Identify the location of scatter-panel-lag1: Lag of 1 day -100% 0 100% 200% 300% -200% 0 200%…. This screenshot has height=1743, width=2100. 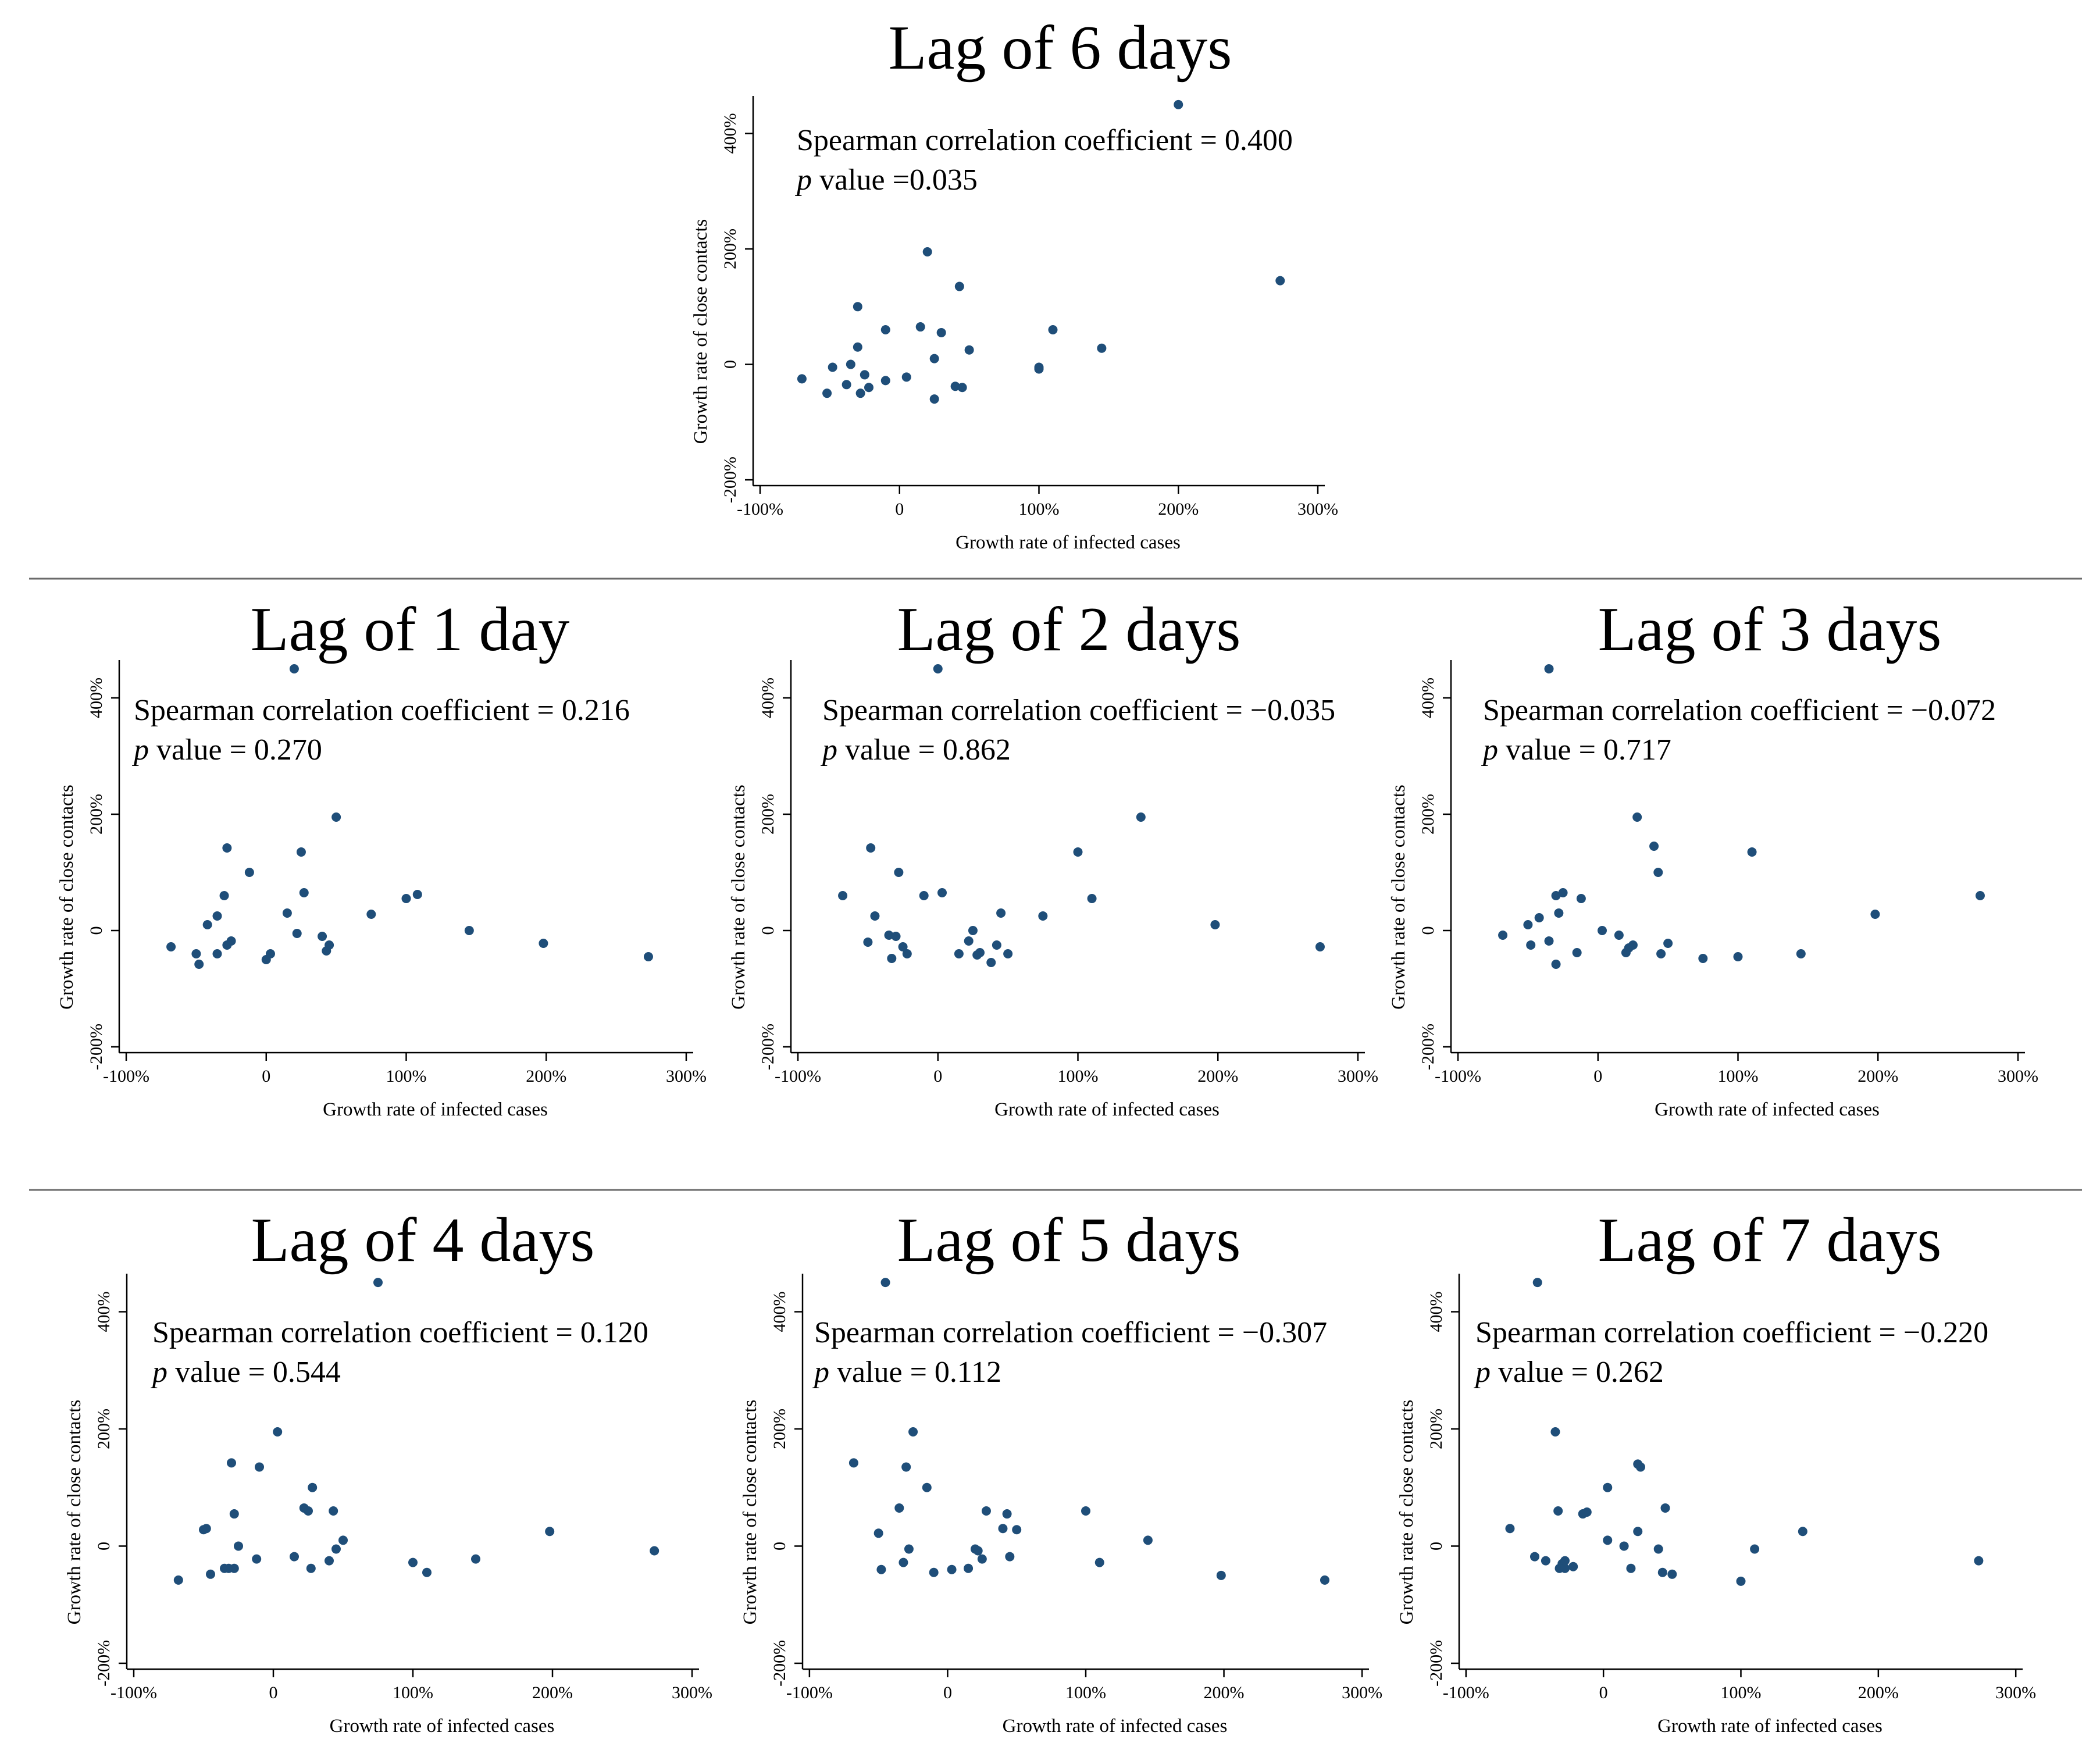
(381, 857).